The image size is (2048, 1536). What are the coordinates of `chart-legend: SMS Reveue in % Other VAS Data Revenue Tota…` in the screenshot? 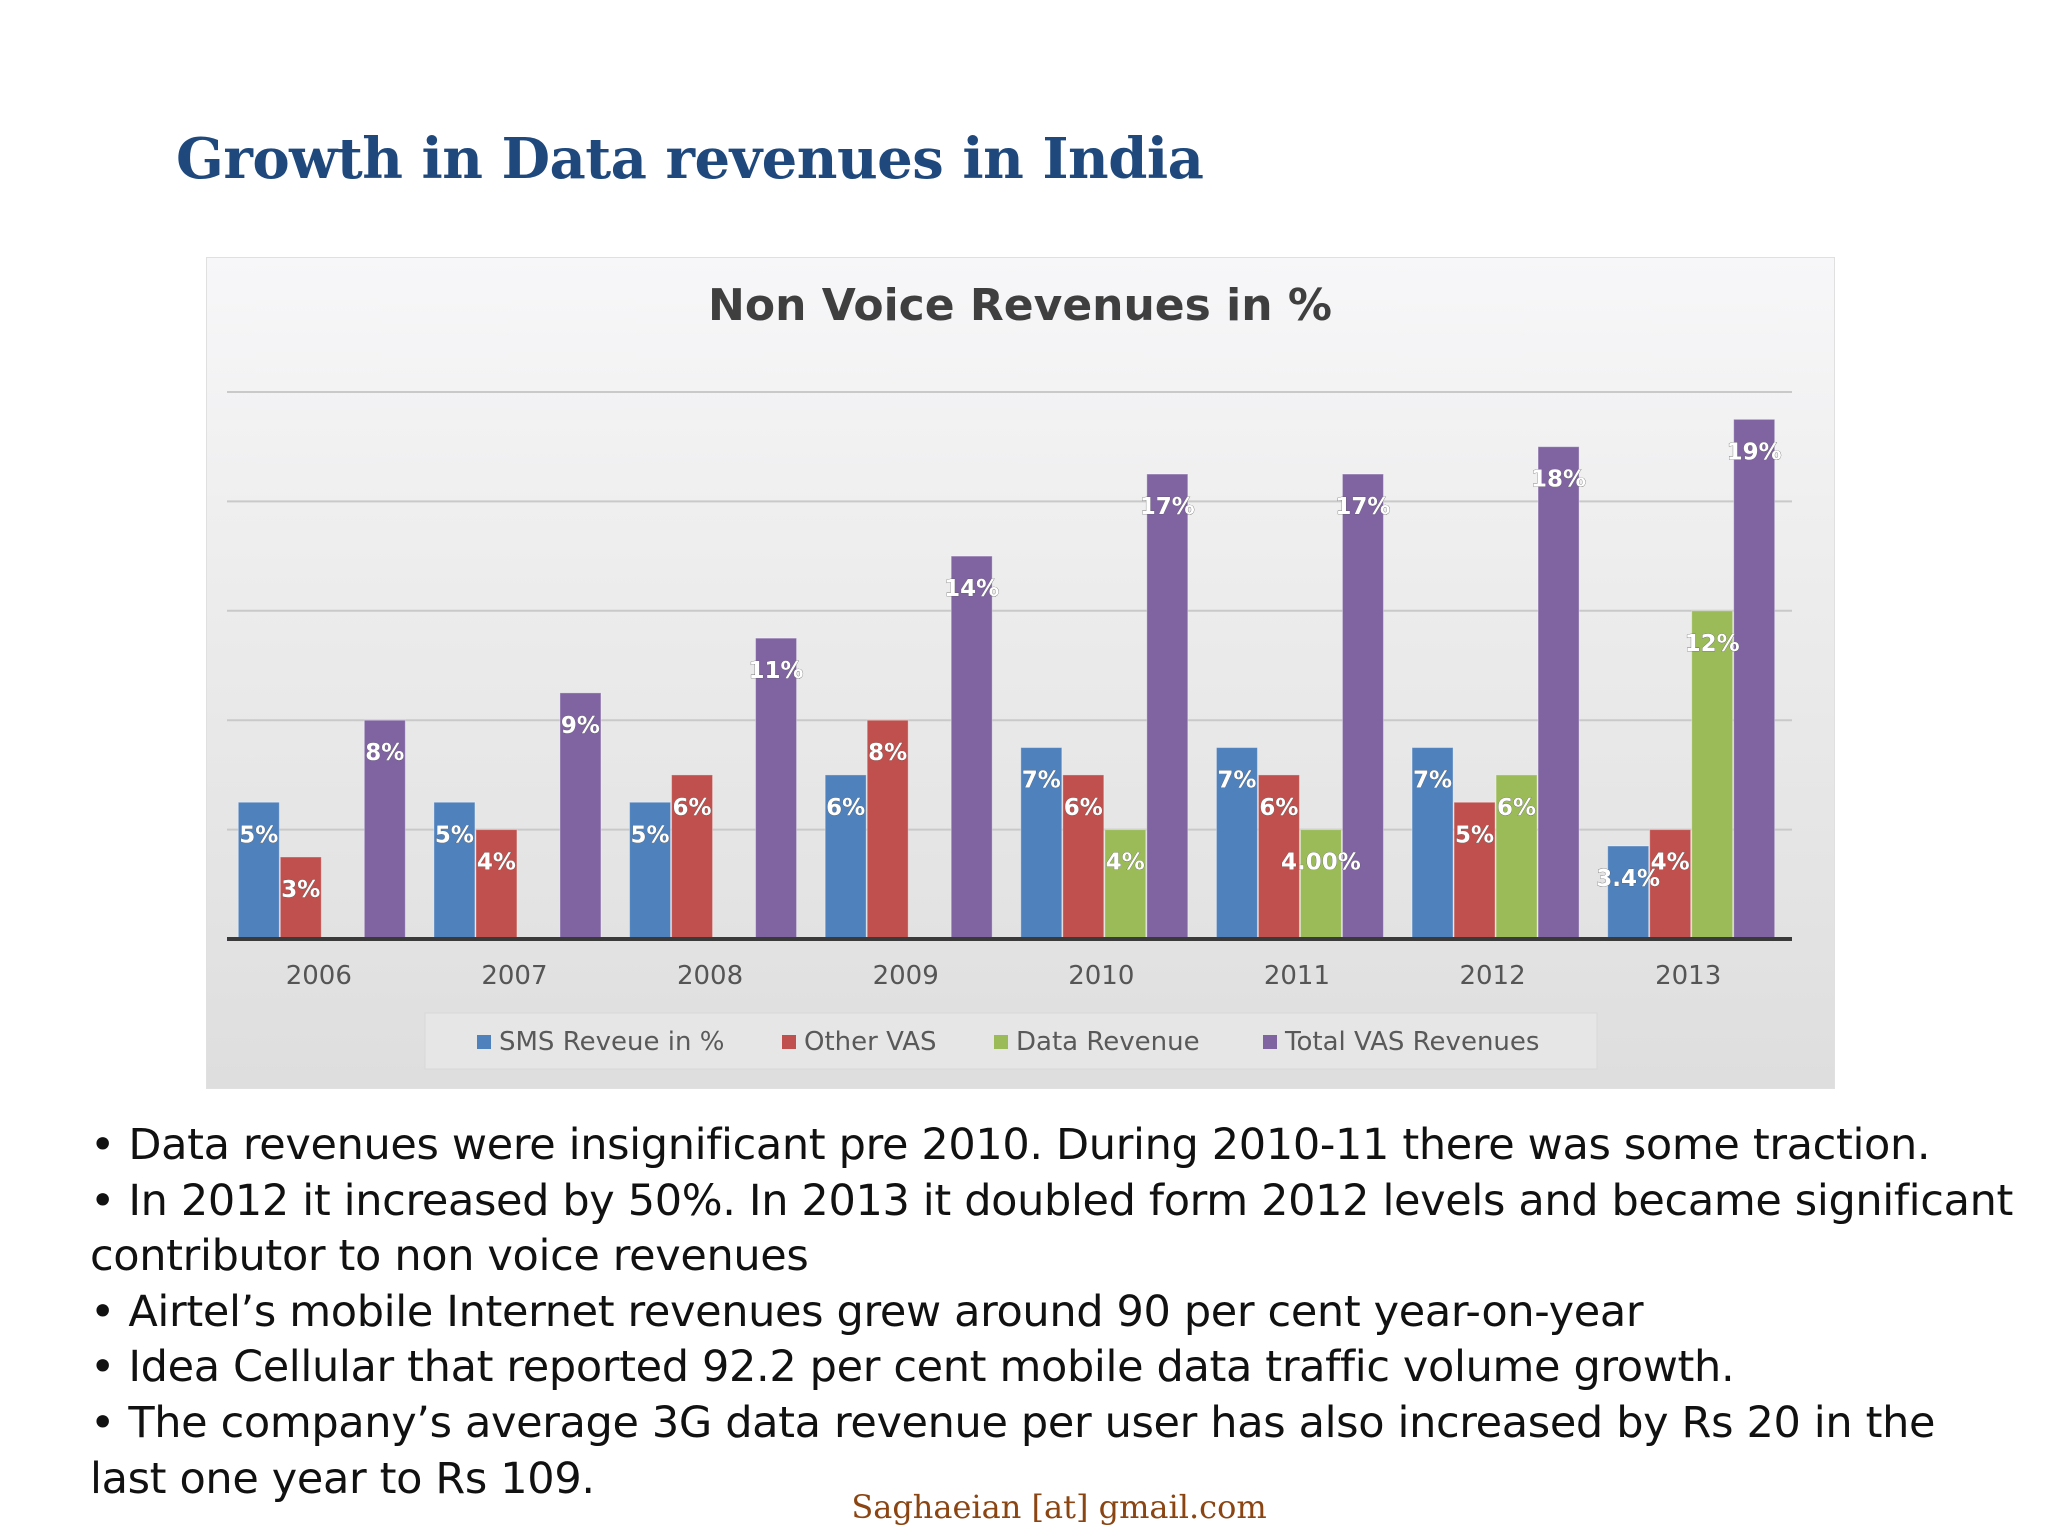 It's located at (1008, 1042).